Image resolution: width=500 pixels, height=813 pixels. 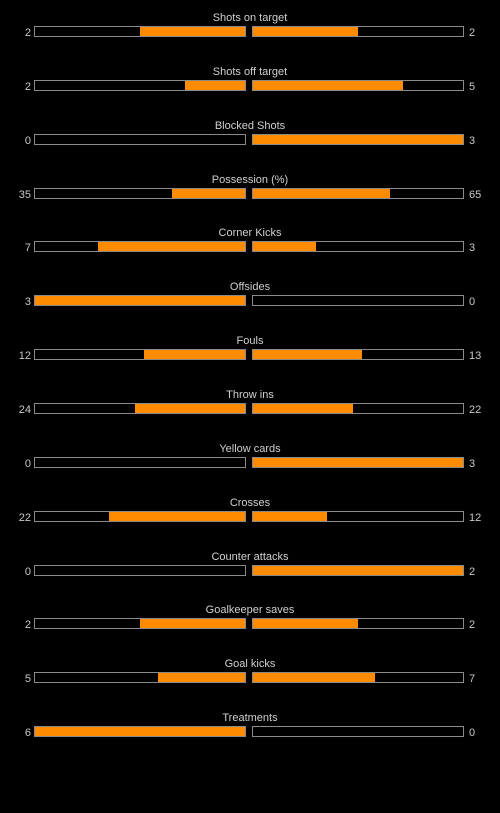 I want to click on away-value: 12, so click(x=475, y=518).